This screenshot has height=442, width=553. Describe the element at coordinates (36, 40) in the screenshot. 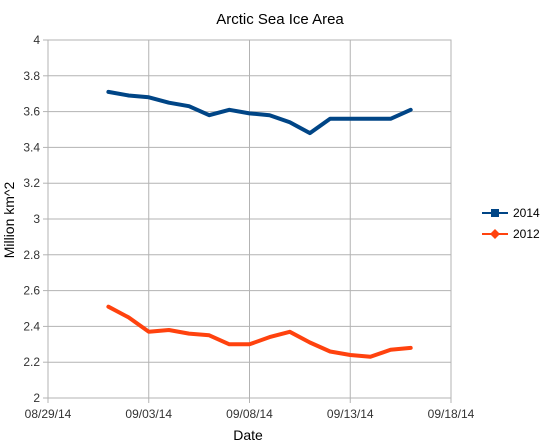

I see `y-tick-label: 4` at that location.